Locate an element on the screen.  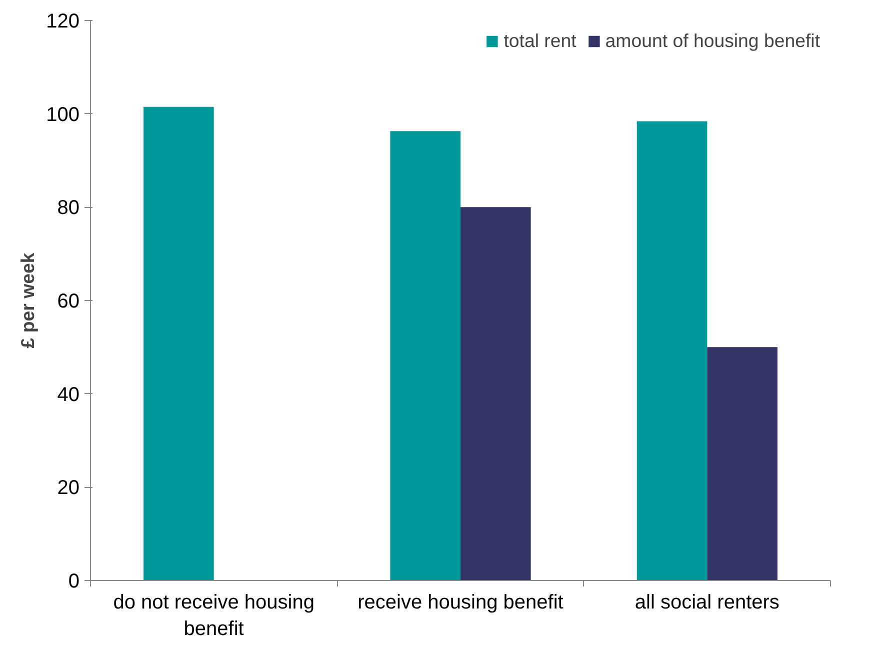
legend-label: total rent is located at coordinates (540, 41).